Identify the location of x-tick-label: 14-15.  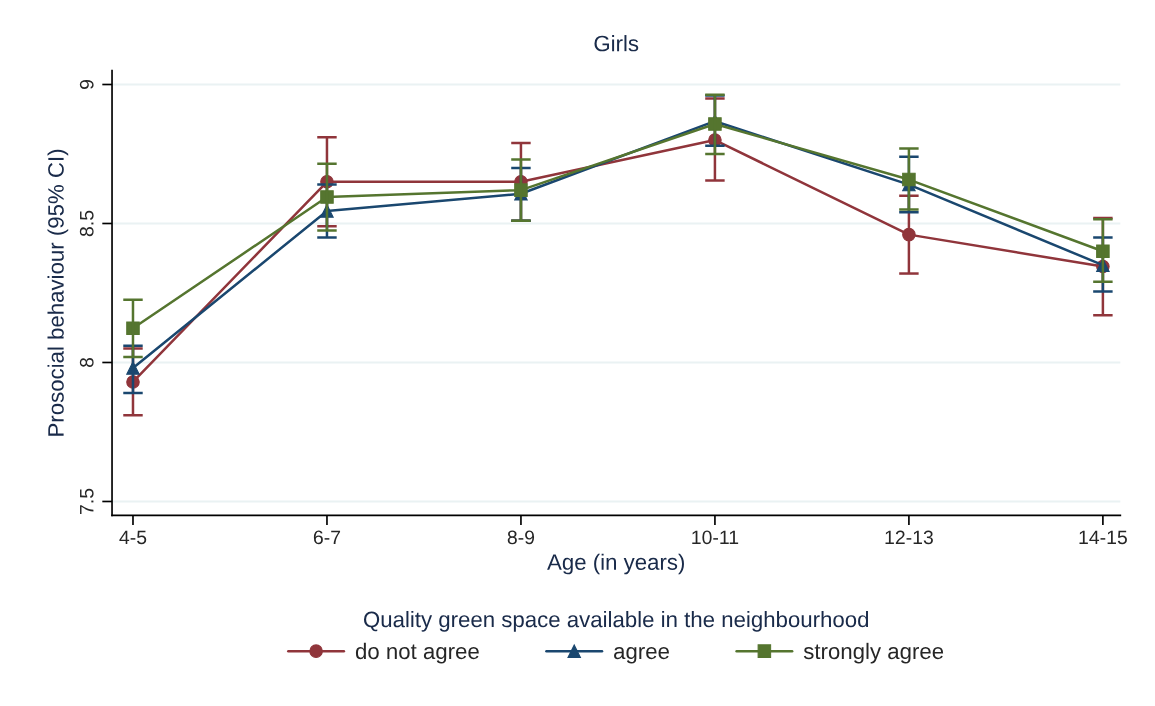
(1103, 537).